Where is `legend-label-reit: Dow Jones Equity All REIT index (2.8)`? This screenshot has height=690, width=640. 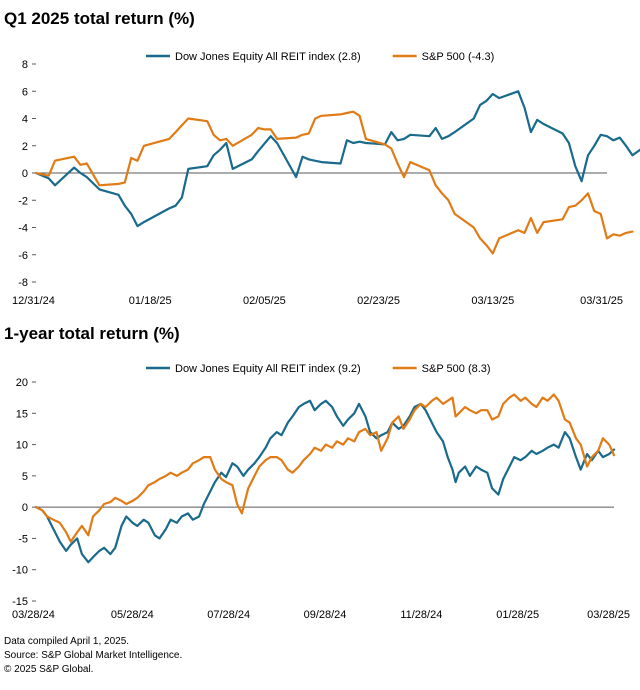 legend-label-reit: Dow Jones Equity All REIT index (2.8) is located at coordinates (268, 57).